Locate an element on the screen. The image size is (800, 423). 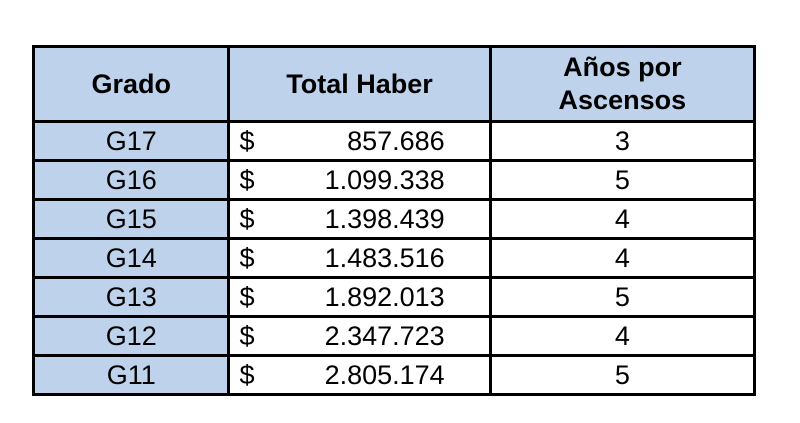
total-haber-cell: $ 2.347.723 is located at coordinates (359, 336).